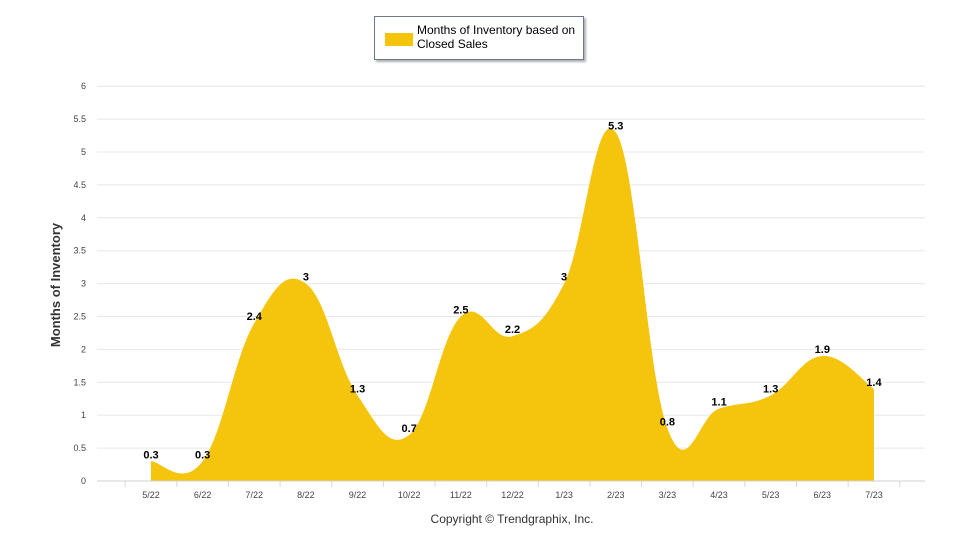 This screenshot has height=550, width=960. Describe the element at coordinates (79, 382) in the screenshot. I see `y-tick-label: 1.5` at that location.